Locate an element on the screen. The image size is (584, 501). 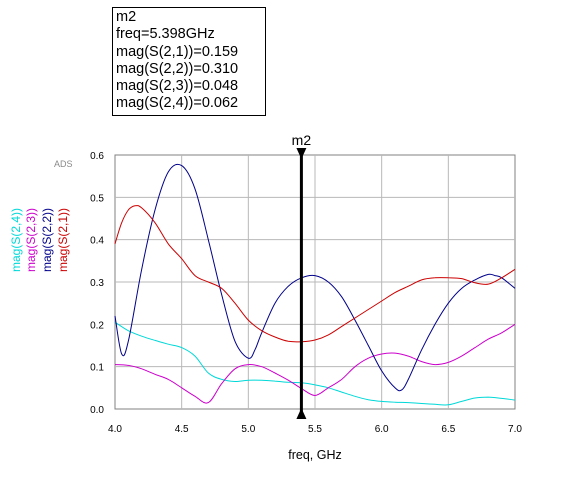
x-tick-label: 5.5 is located at coordinates (315, 429).